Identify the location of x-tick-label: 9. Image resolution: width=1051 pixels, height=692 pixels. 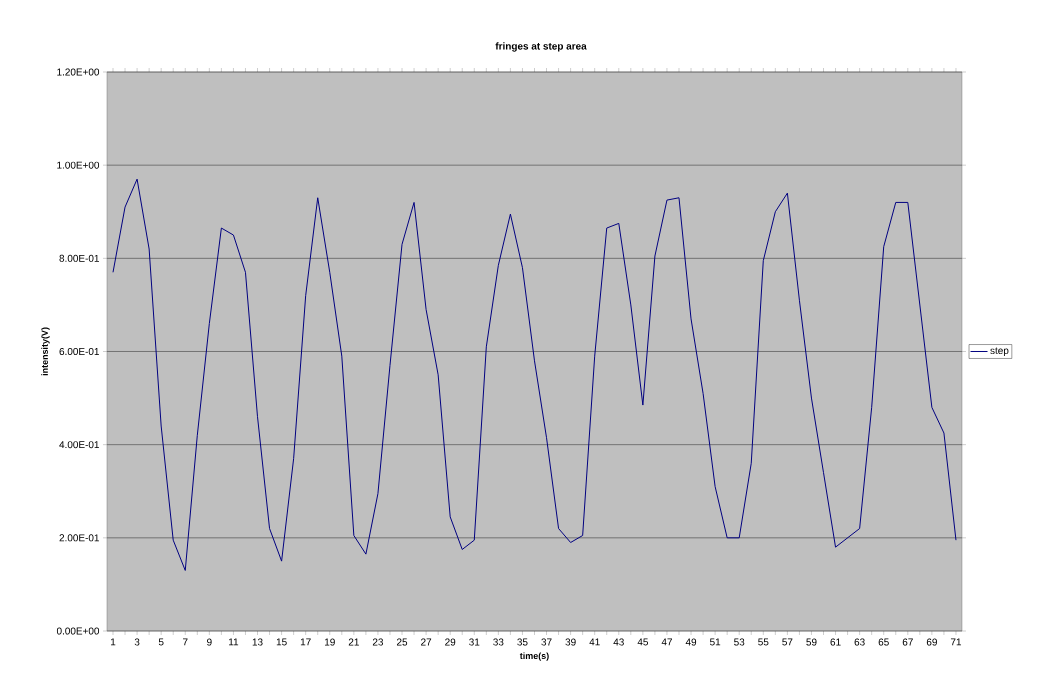
(209, 642).